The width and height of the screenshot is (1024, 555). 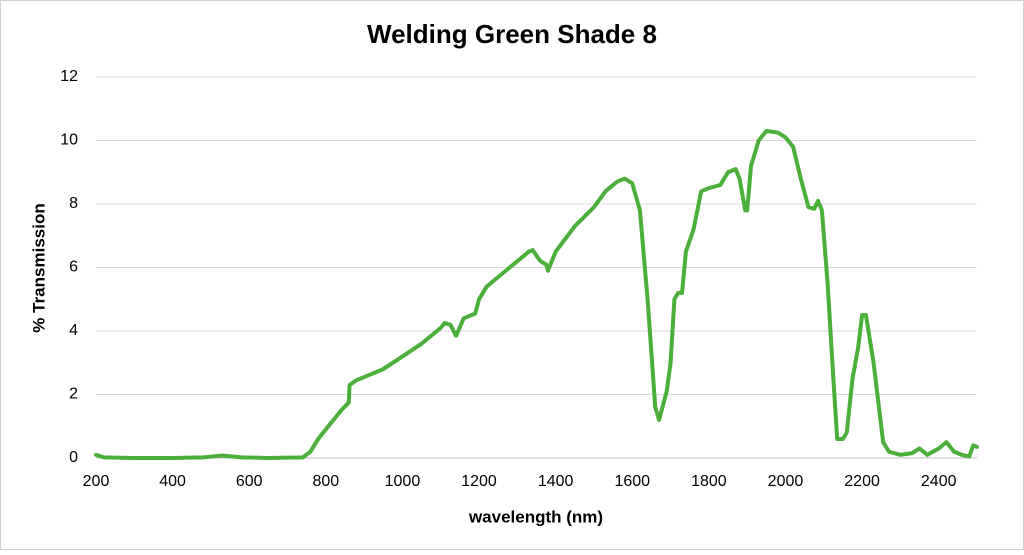 What do you see at coordinates (73, 457) in the screenshot?
I see `y-tick-label: 0` at bounding box center [73, 457].